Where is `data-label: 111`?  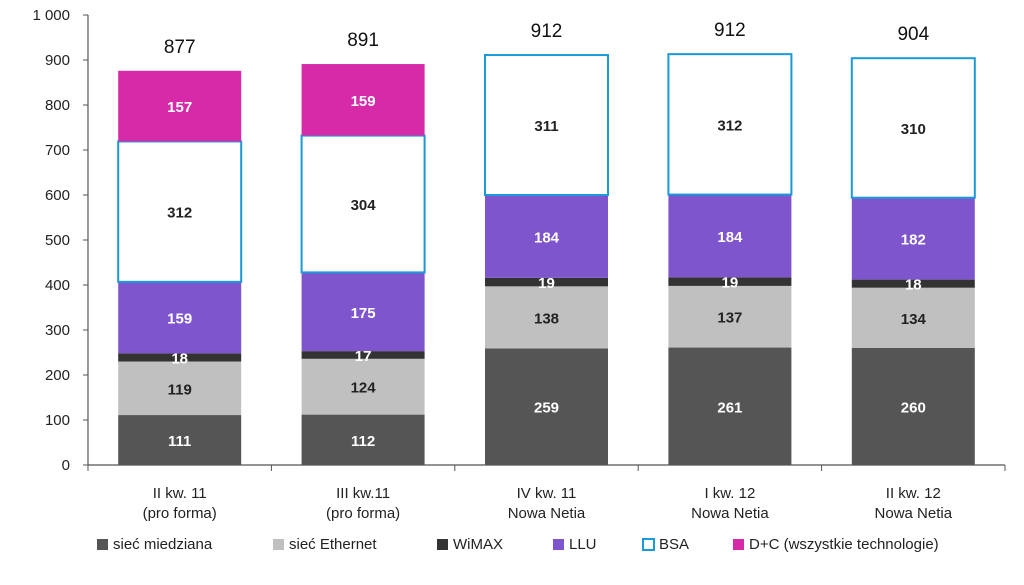 data-label: 111 is located at coordinates (179, 441).